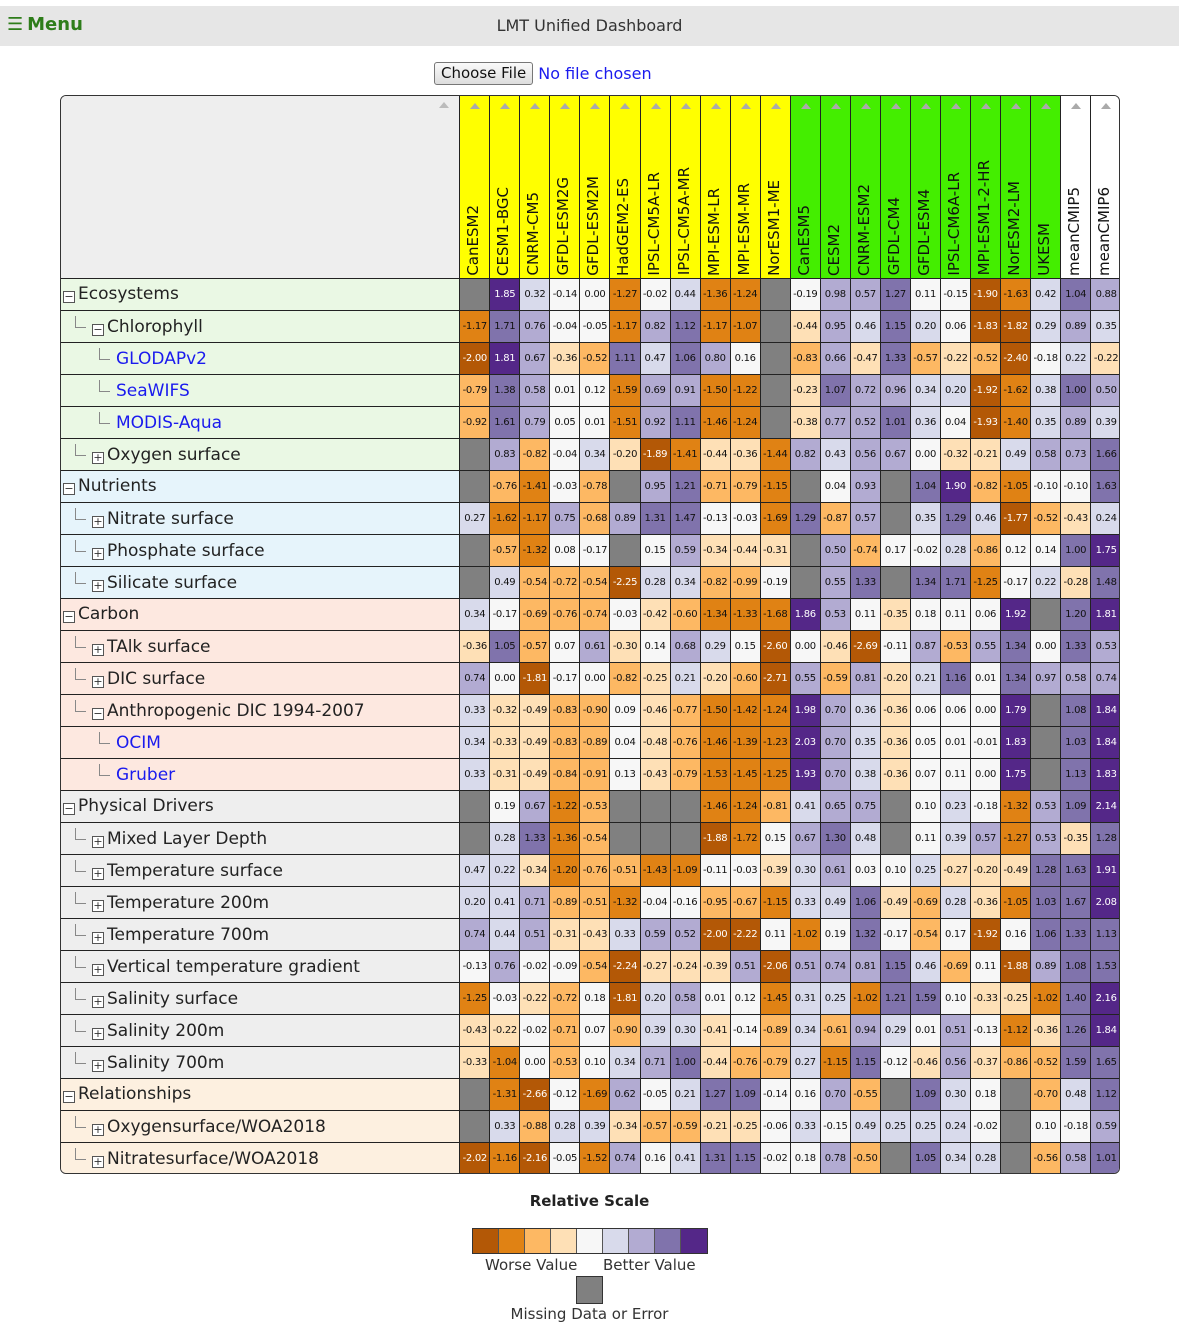 This screenshot has height=1326, width=1179. Describe the element at coordinates (595, 1094) in the screenshot. I see `score-cell: -1.69` at that location.